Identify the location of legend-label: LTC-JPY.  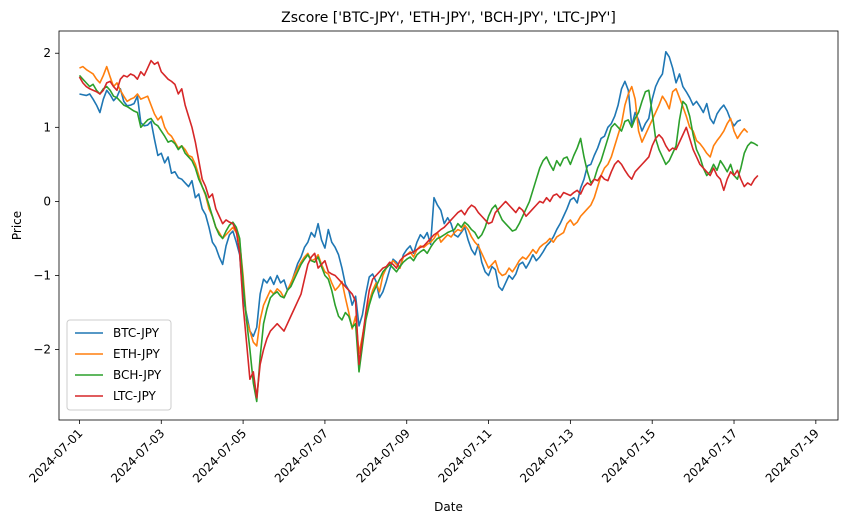
(135, 396).